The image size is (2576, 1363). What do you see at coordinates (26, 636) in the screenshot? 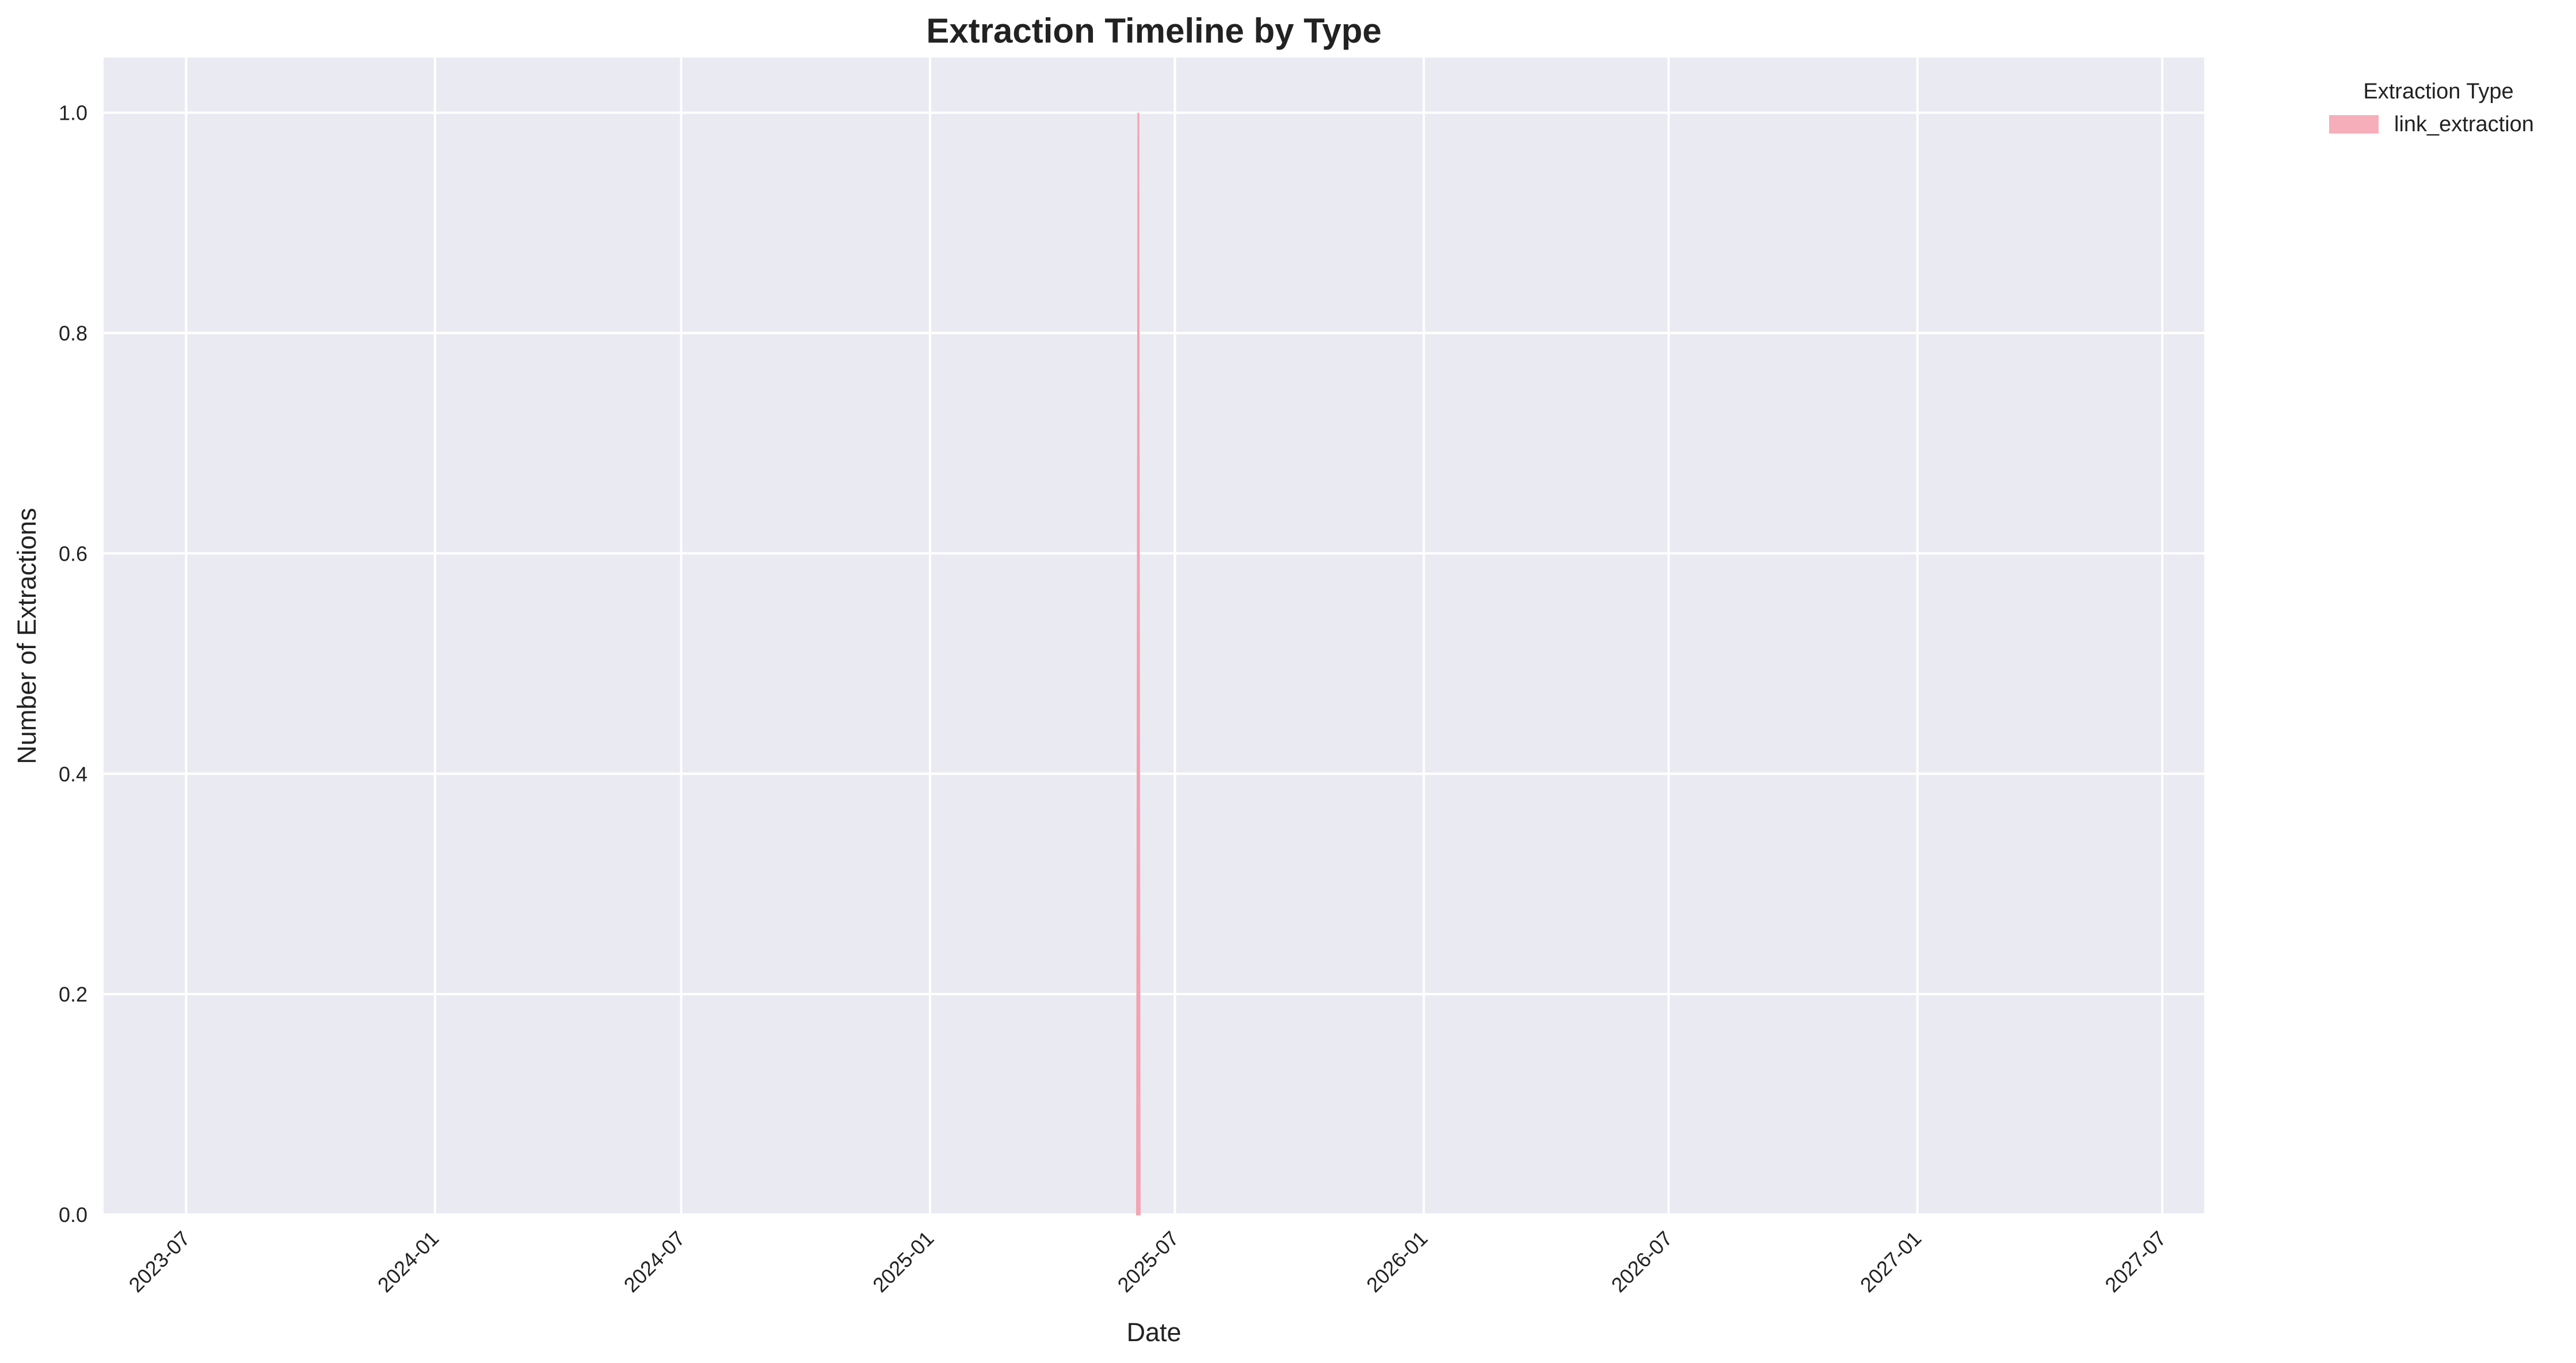
I see `y-axis-label: Number of Extractions` at bounding box center [26, 636].